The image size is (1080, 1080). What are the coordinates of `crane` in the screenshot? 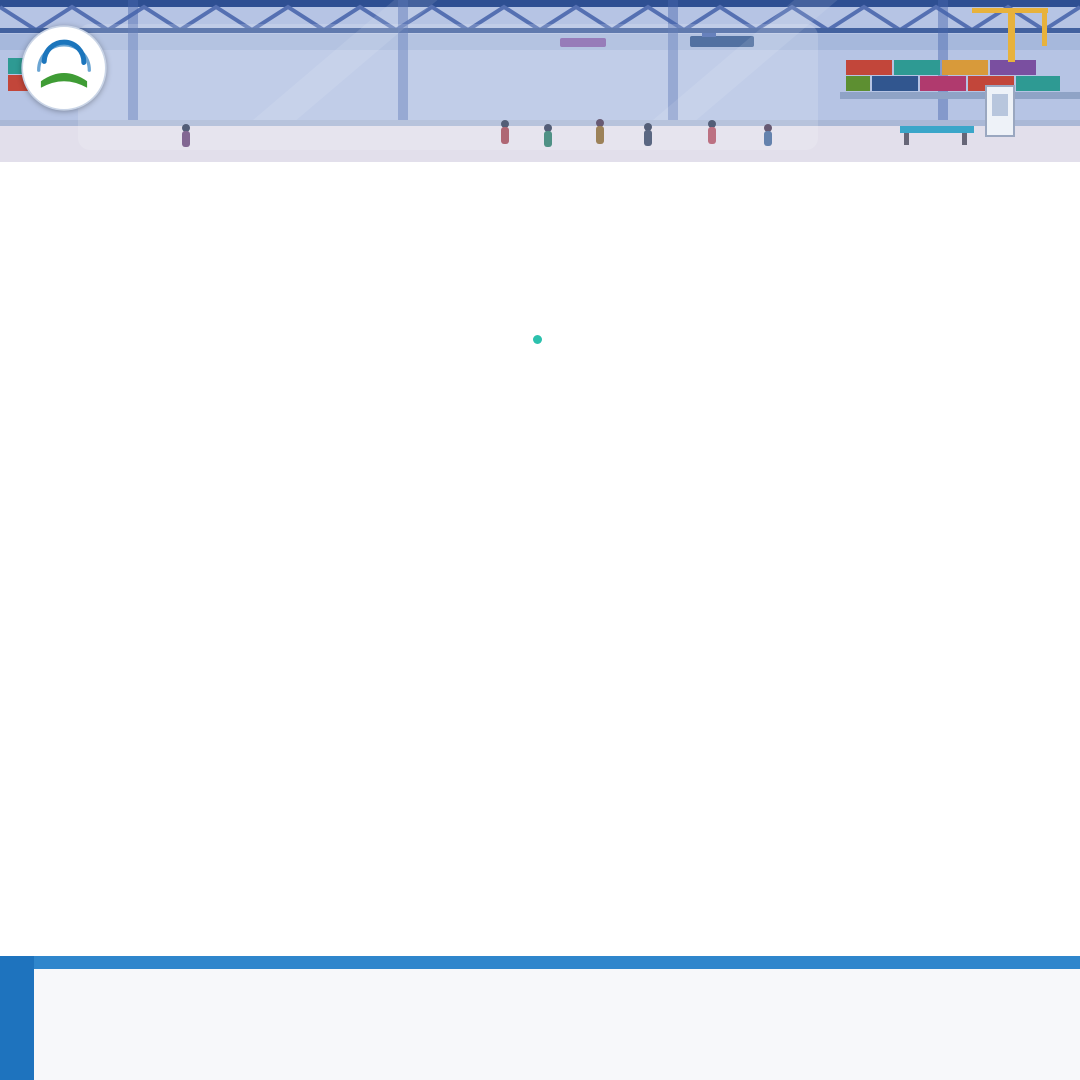 It's located at (1010, 35).